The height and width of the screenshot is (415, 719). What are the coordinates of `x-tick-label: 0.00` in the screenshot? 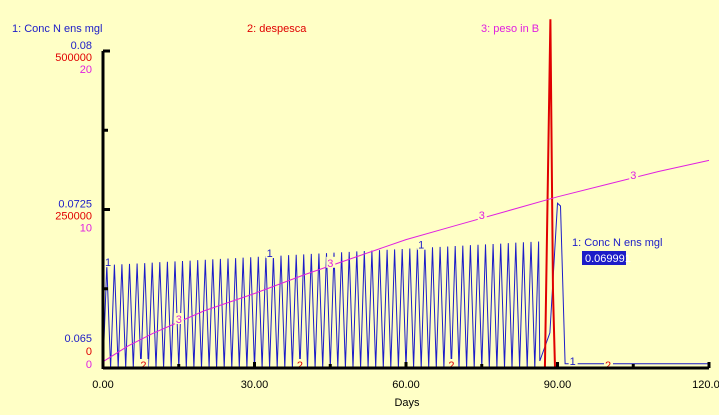 It's located at (102, 385).